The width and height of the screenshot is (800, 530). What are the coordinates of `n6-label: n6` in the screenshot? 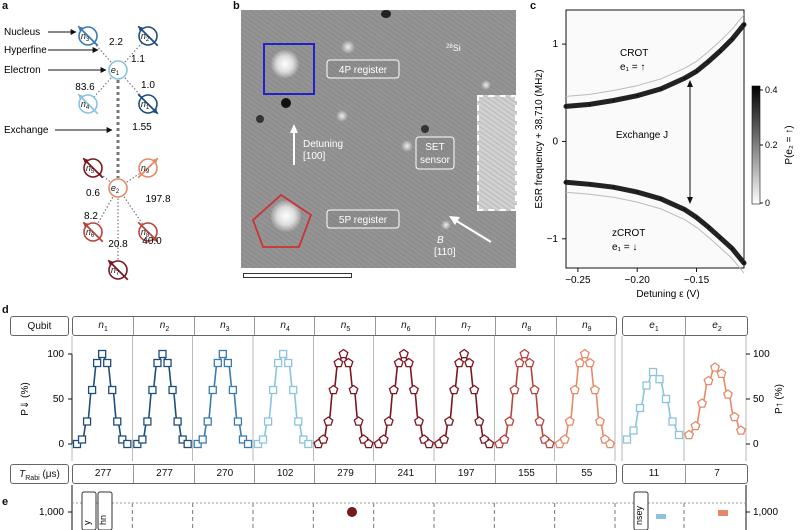 It's located at (90, 233).